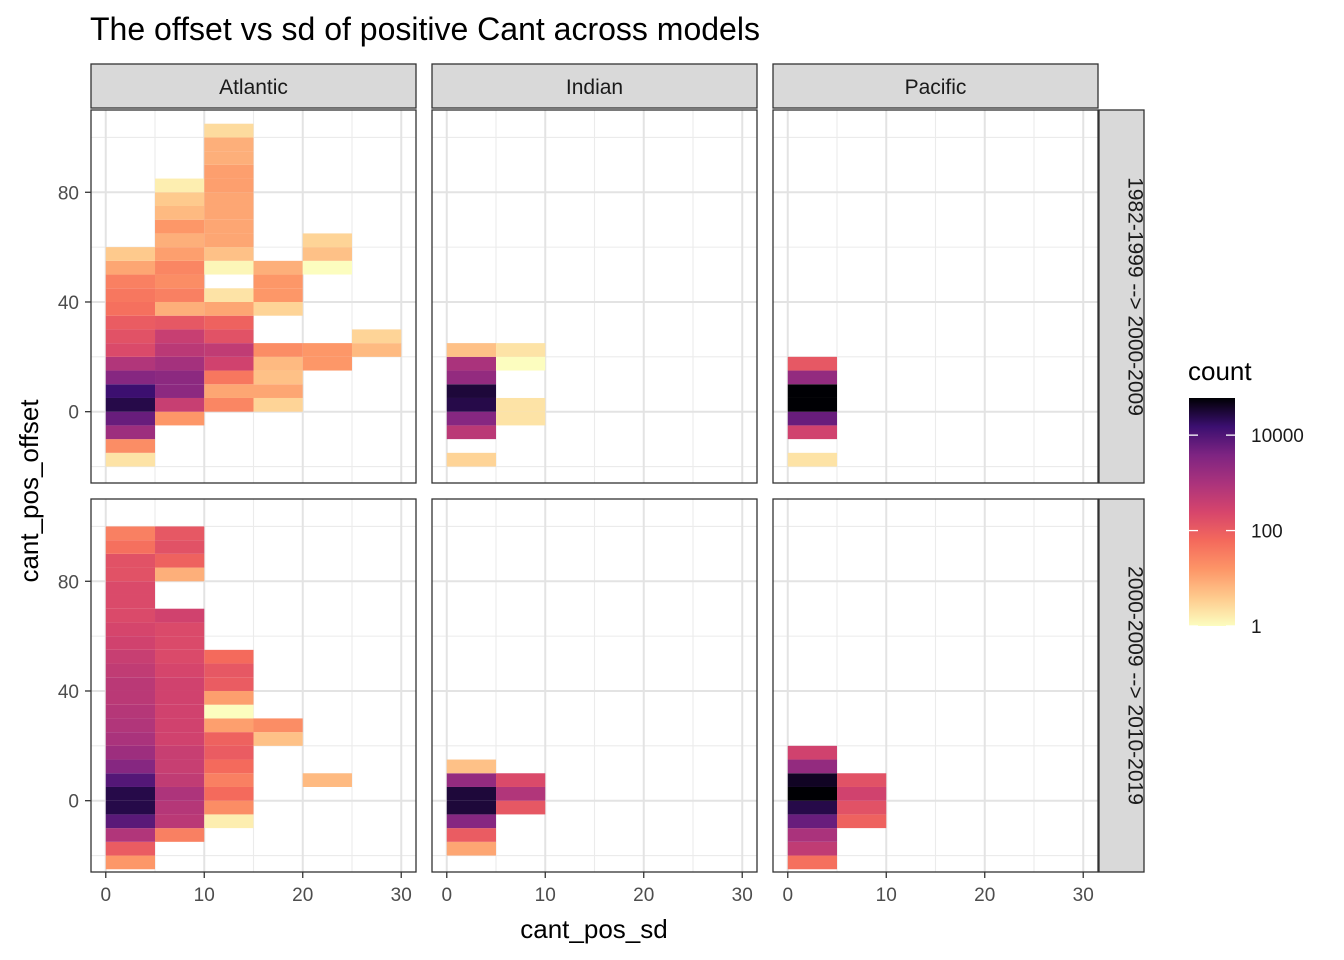 The height and width of the screenshot is (960, 1344). Describe the element at coordinates (1220, 371) in the screenshot. I see `legend-title: count` at that location.